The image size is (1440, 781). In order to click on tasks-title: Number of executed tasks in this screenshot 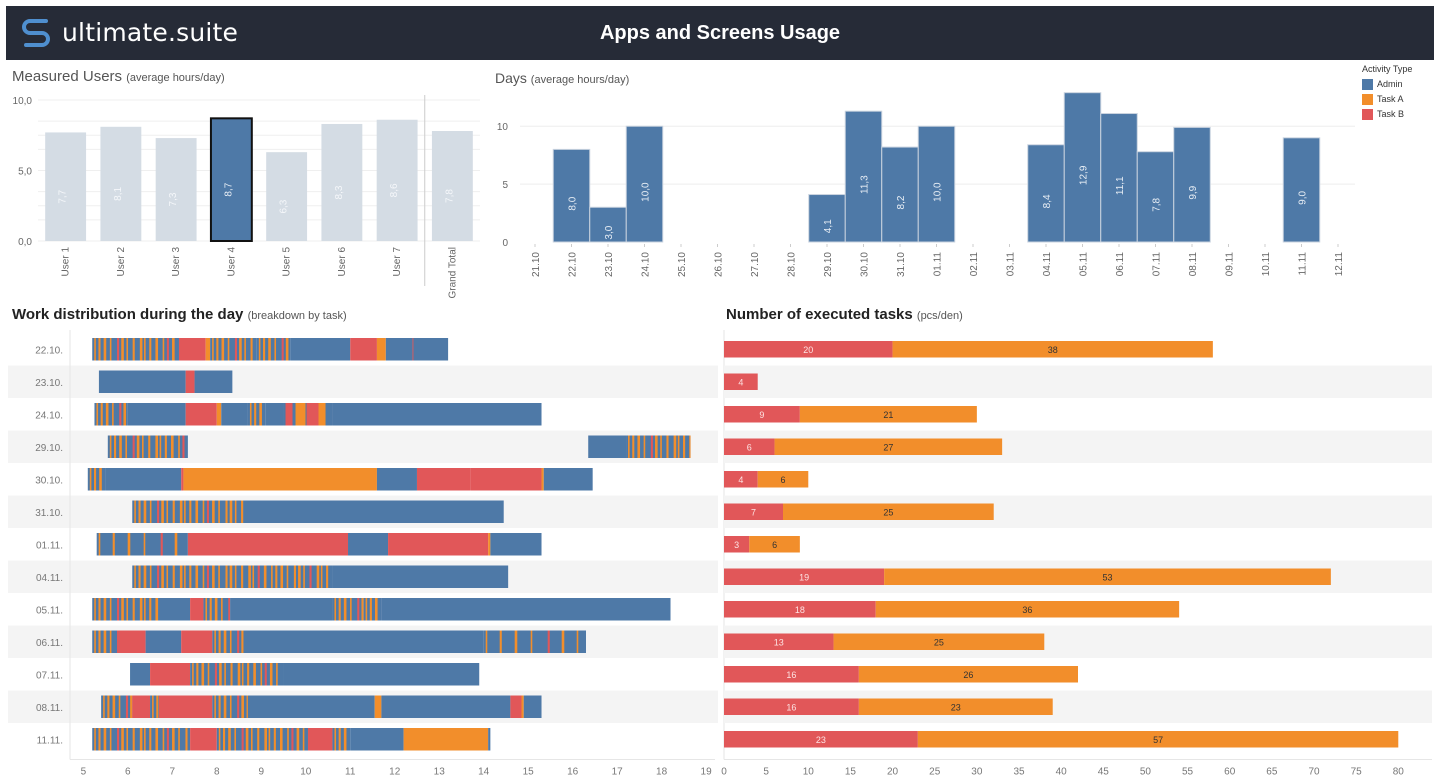, I will do `click(819, 314)`.